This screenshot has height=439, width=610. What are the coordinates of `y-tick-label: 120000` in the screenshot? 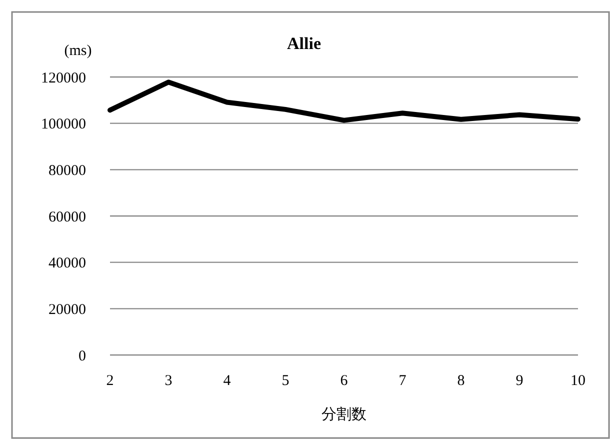 It's located at (63, 78).